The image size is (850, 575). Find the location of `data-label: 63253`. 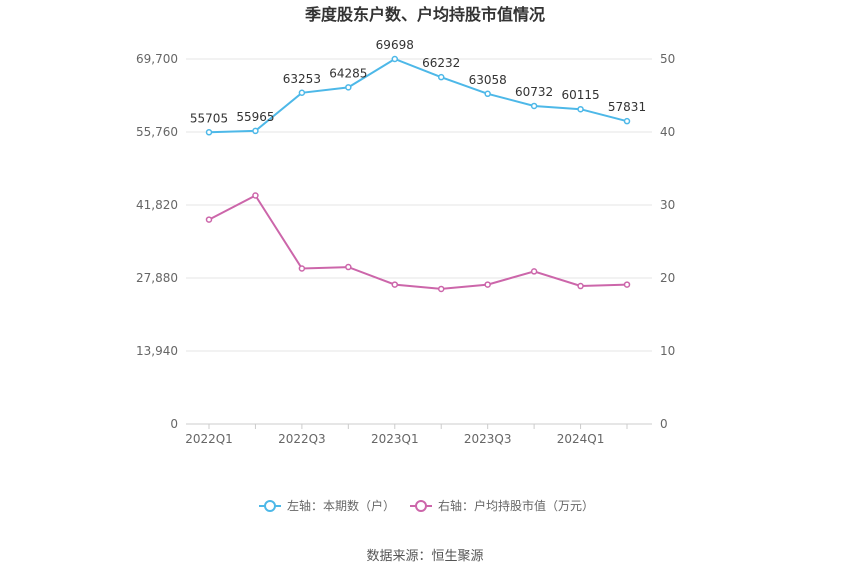

data-label: 63253 is located at coordinates (302, 79).